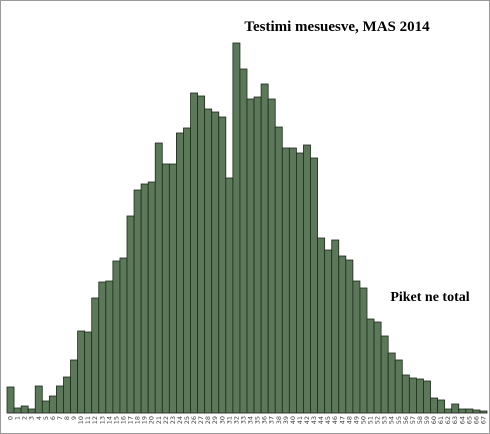 This screenshot has width=490, height=434. I want to click on x-tick-label: 58, so click(420, 420).